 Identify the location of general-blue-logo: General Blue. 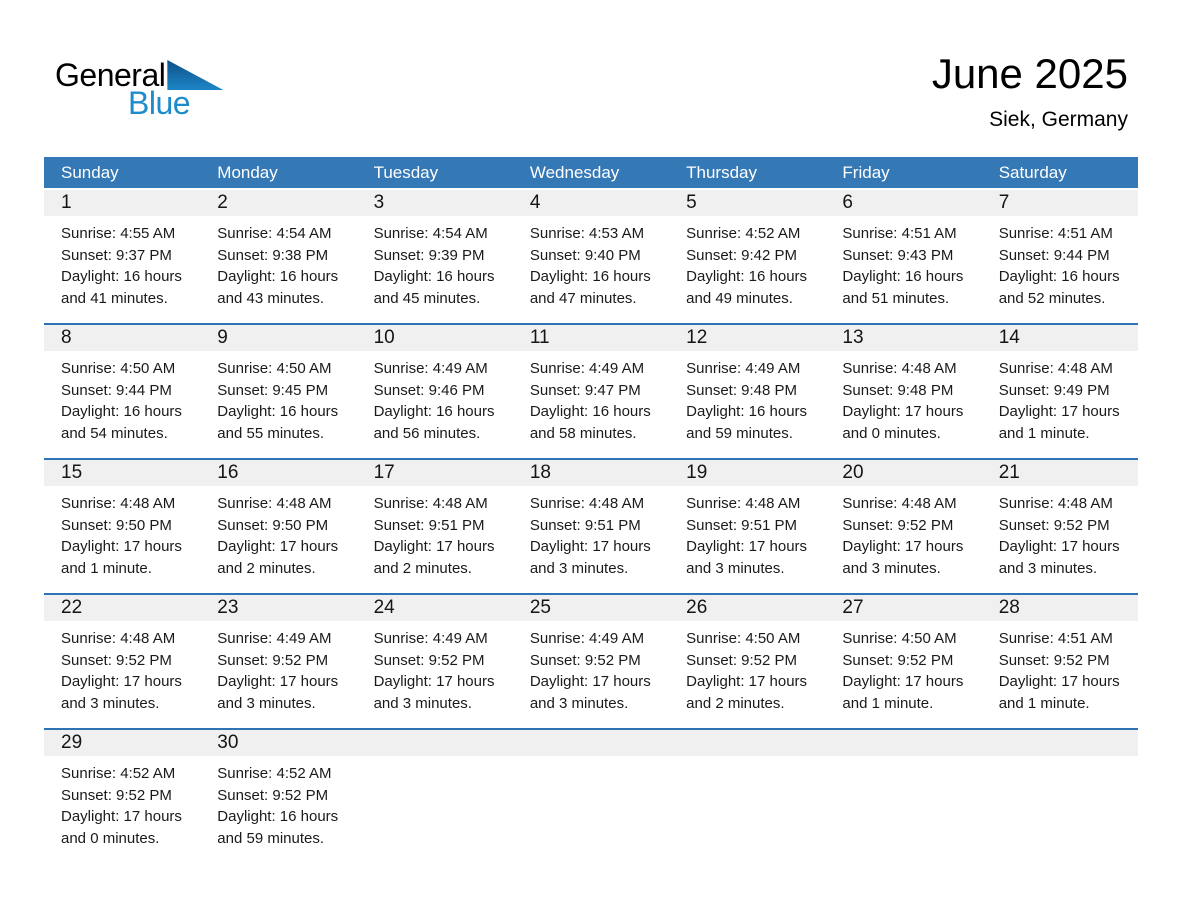
(139, 89).